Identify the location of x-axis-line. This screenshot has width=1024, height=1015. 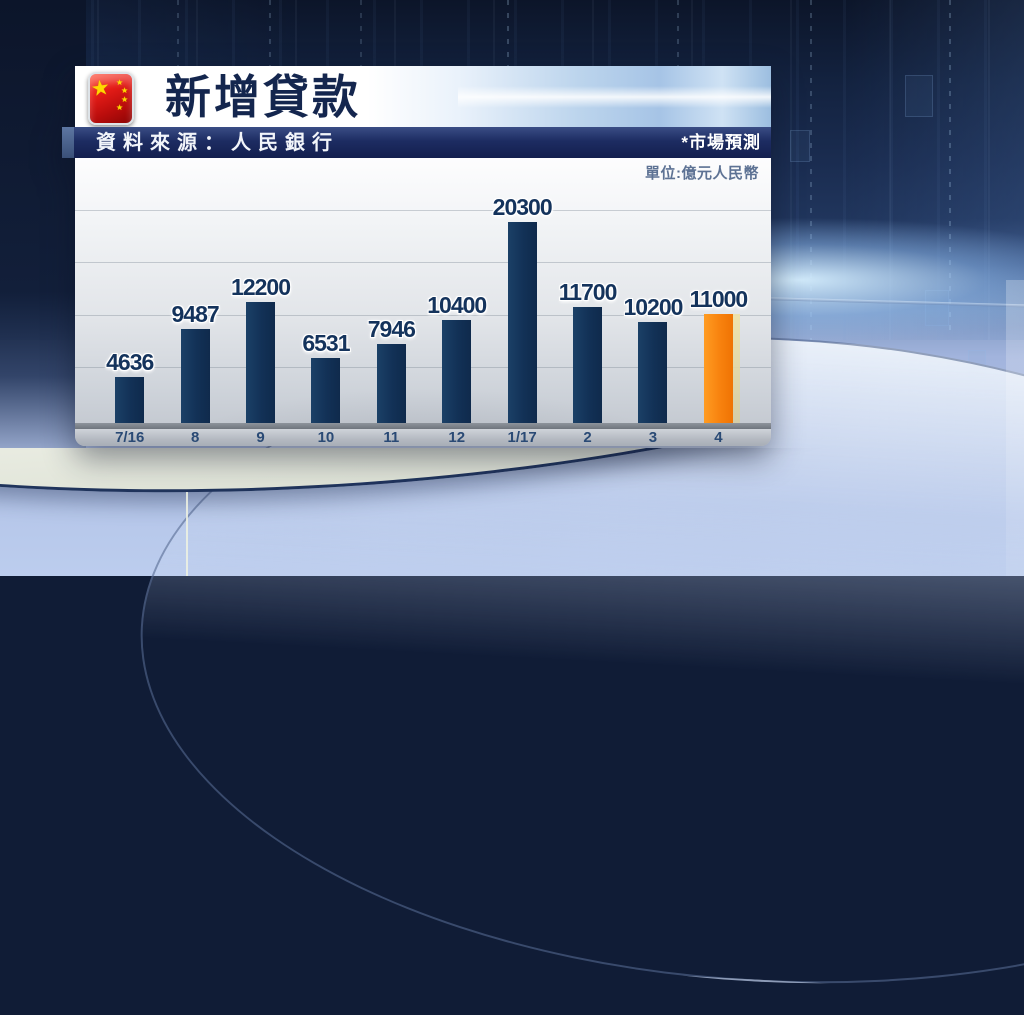
(423, 426).